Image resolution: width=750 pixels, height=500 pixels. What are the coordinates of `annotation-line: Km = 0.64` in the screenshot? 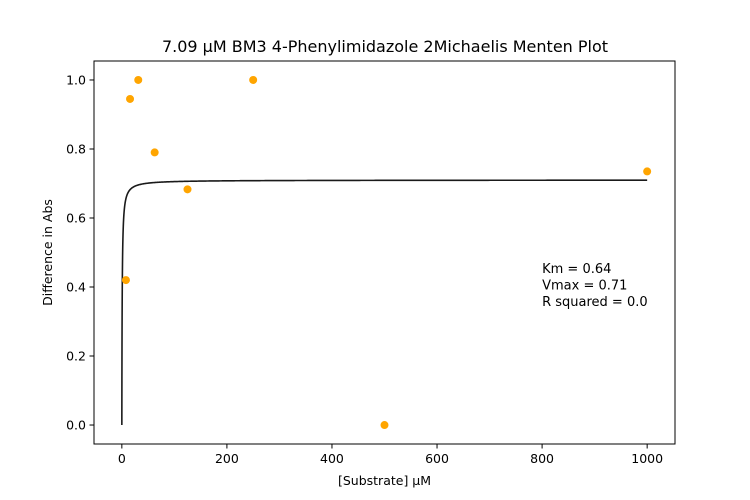 It's located at (576, 269).